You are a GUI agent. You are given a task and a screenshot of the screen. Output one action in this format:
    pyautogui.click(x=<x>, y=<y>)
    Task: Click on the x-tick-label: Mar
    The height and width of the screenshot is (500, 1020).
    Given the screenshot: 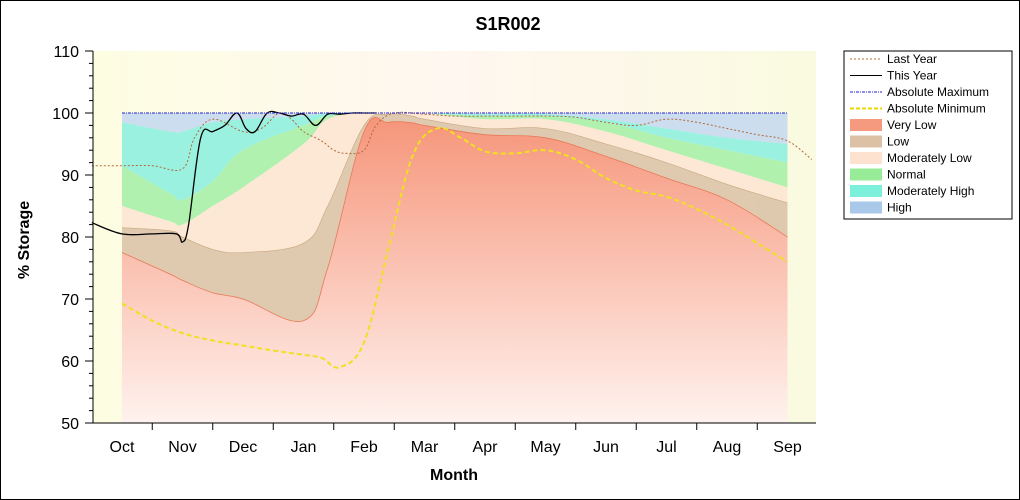 What is the action you would take?
    pyautogui.click(x=425, y=447)
    